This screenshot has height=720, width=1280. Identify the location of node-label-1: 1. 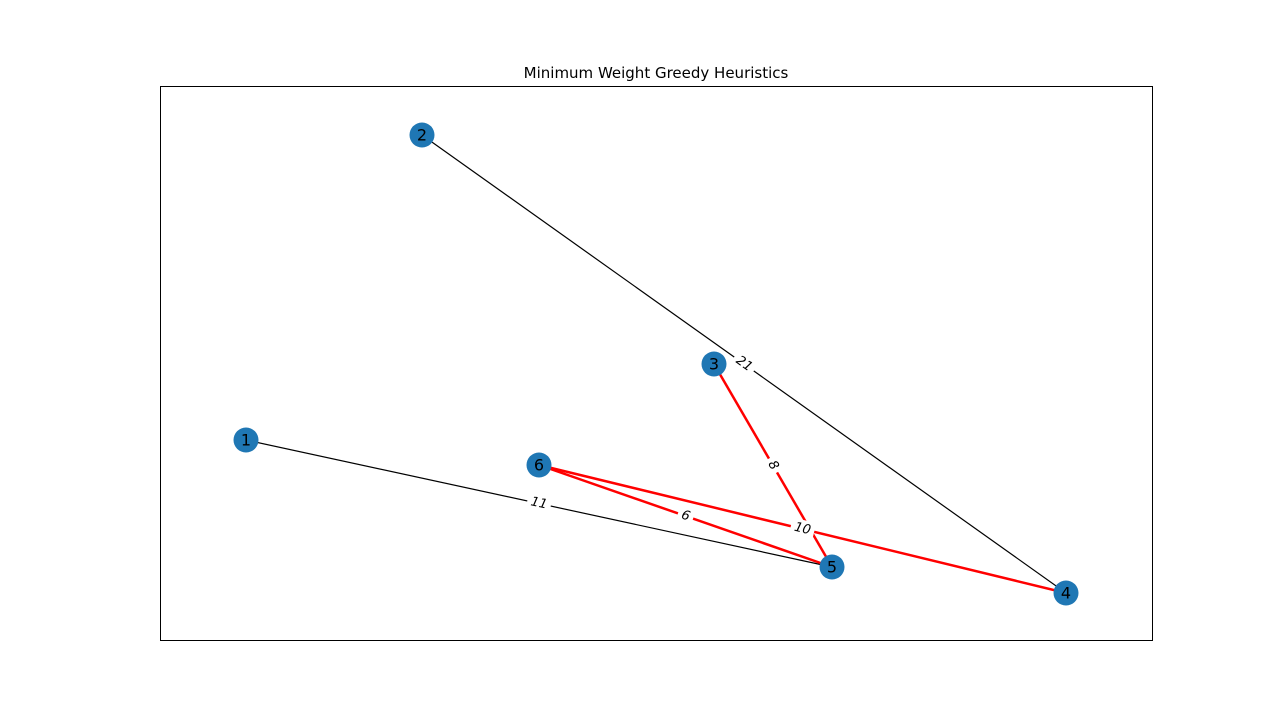
(246, 440).